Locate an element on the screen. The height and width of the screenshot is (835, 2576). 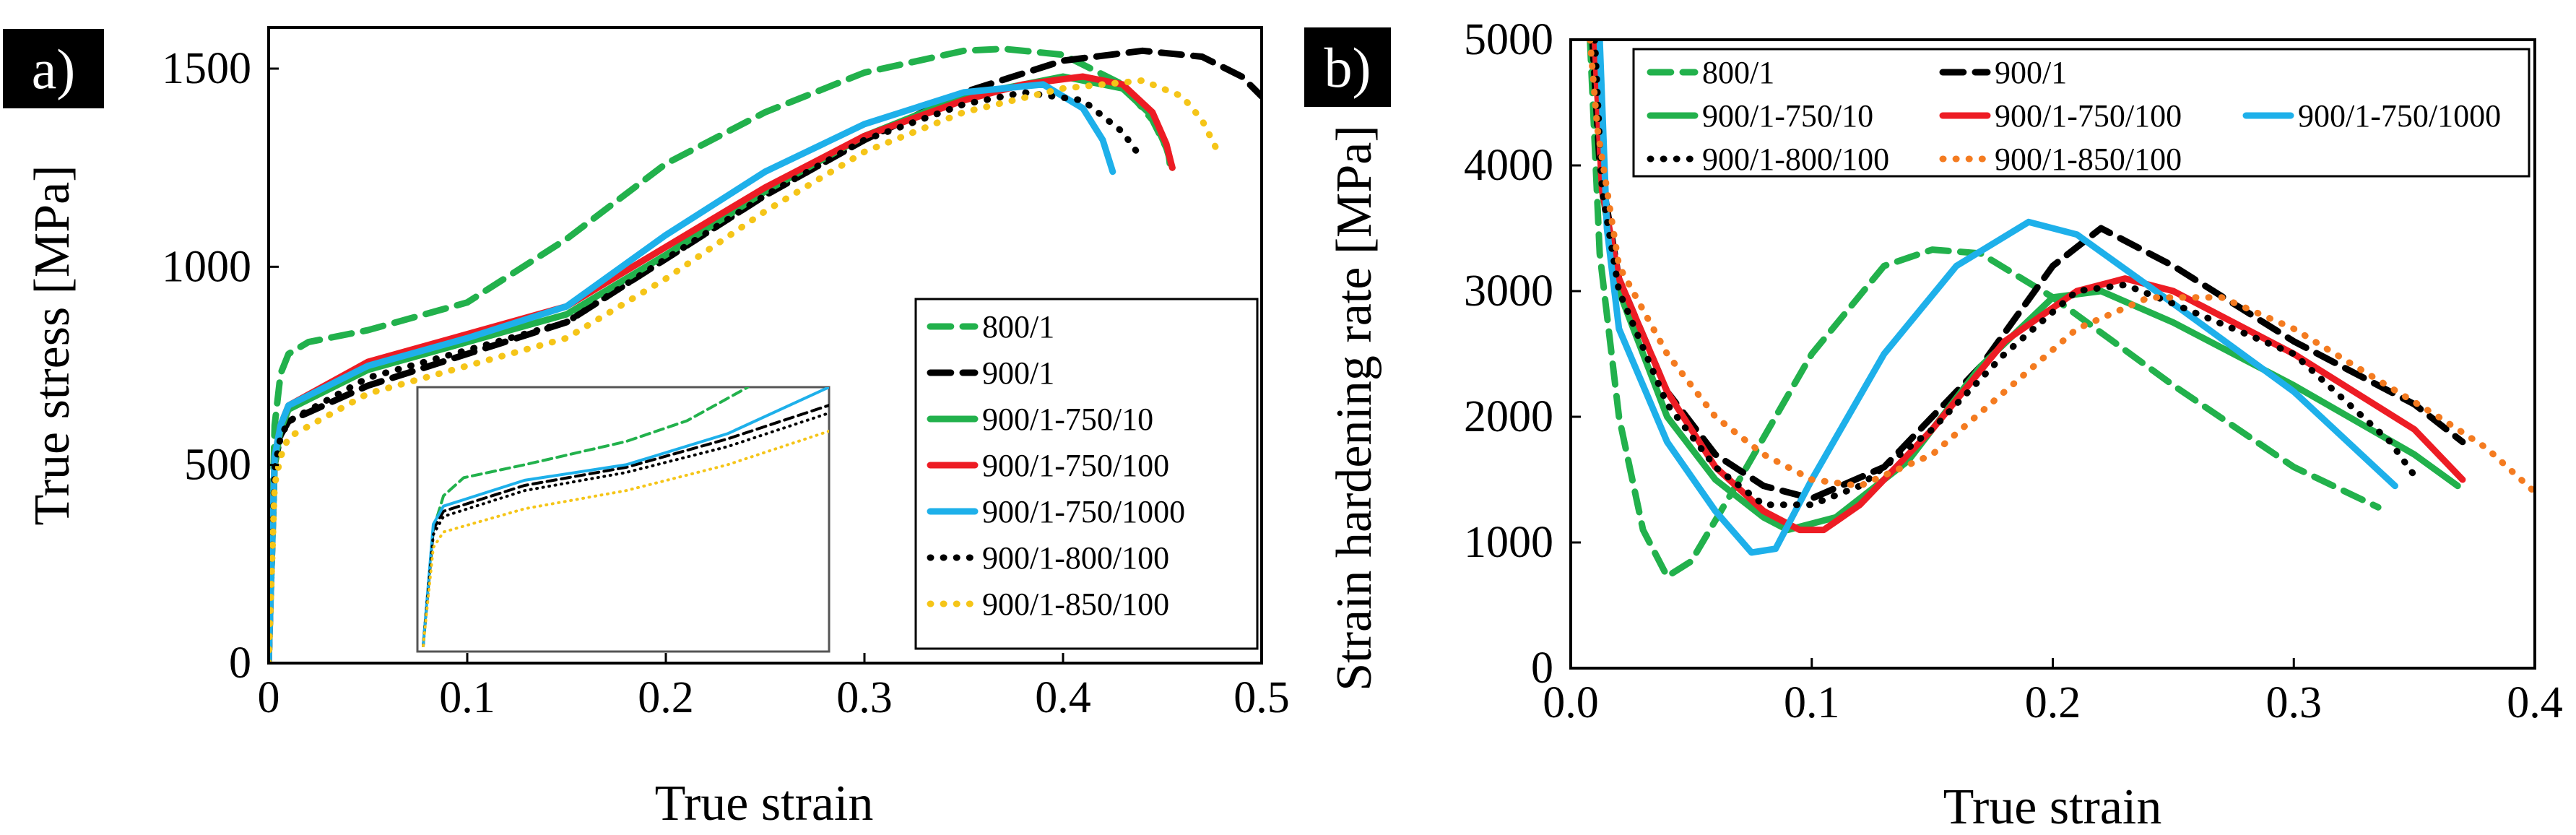
panel-a-y-tick-label: 500 is located at coordinates (217, 465).